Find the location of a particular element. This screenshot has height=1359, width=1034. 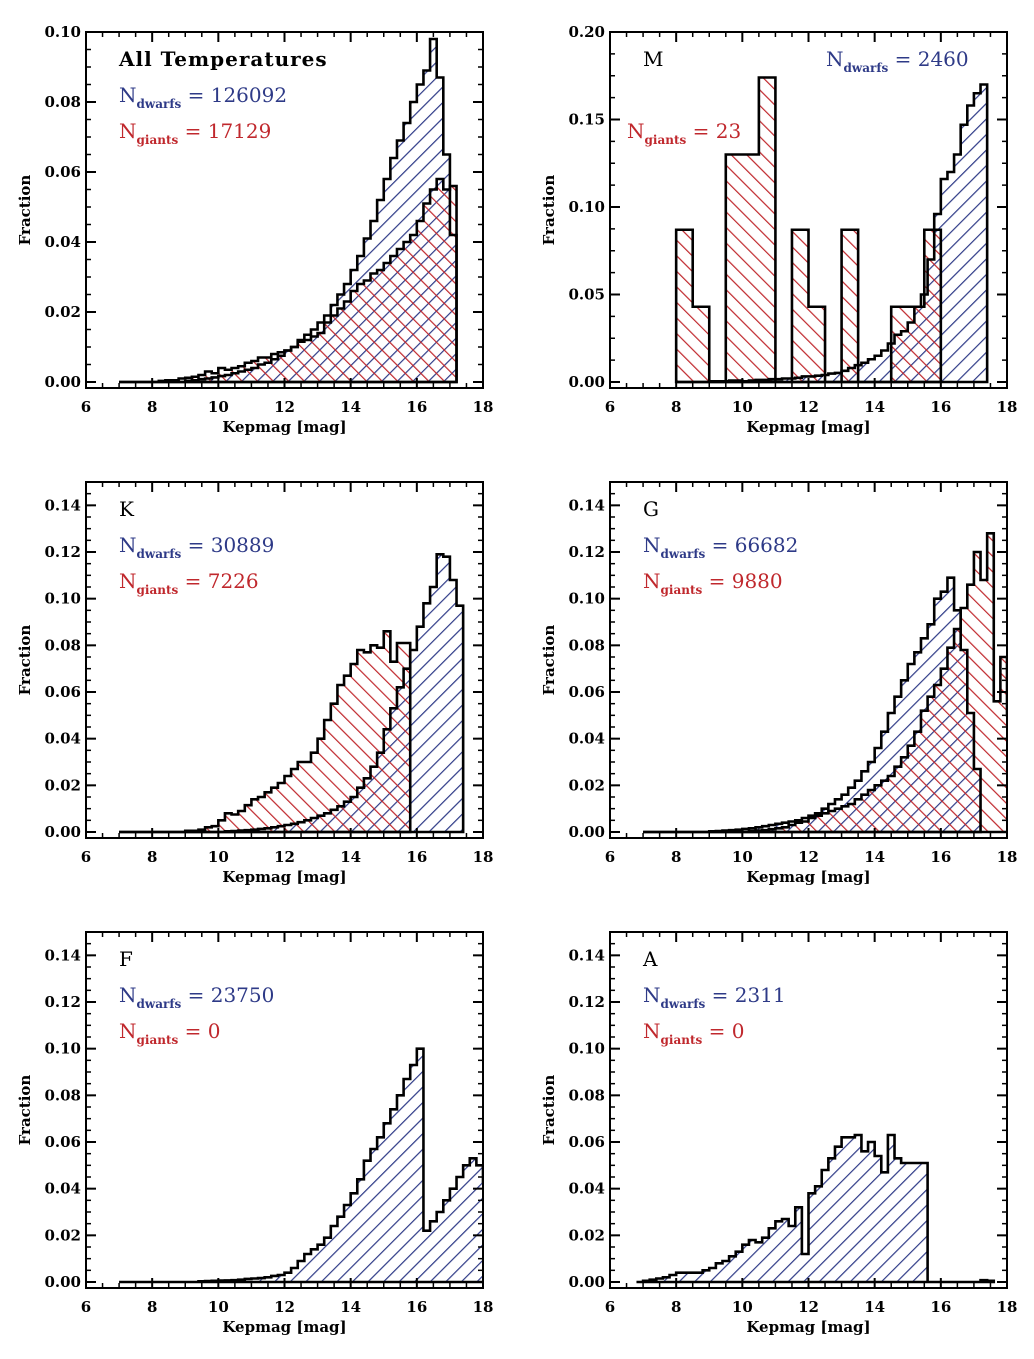

n-dwarfs-label: Ndwarfs = 2311 is located at coordinates (714, 997).